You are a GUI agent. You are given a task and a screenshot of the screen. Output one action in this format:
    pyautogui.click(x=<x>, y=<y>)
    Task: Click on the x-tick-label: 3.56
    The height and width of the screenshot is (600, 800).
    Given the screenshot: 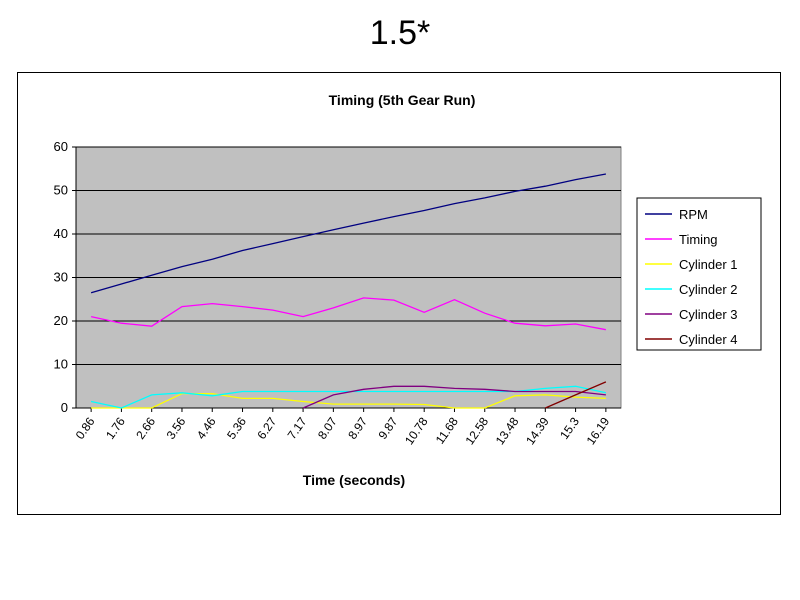 What is the action you would take?
    pyautogui.click(x=176, y=427)
    